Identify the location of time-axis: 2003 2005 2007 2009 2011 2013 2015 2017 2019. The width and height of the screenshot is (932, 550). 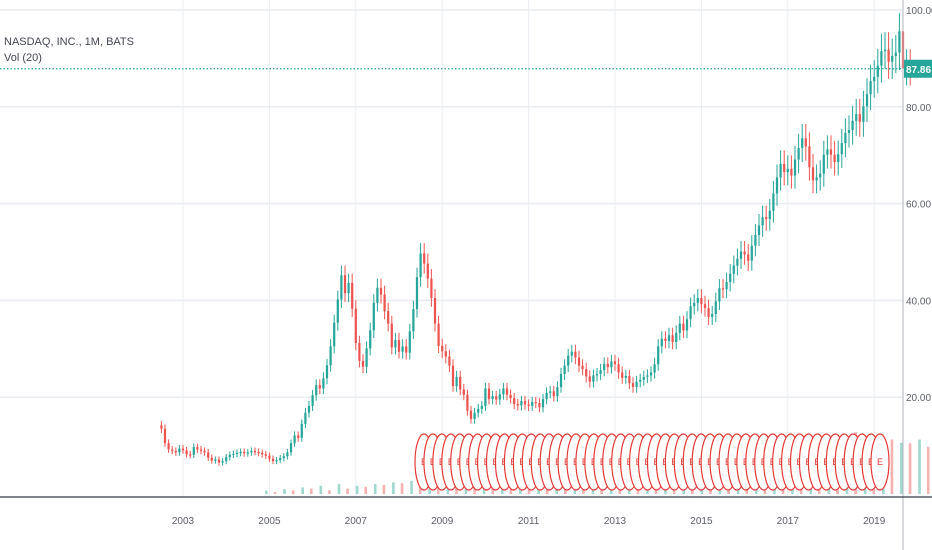
(466, 511).